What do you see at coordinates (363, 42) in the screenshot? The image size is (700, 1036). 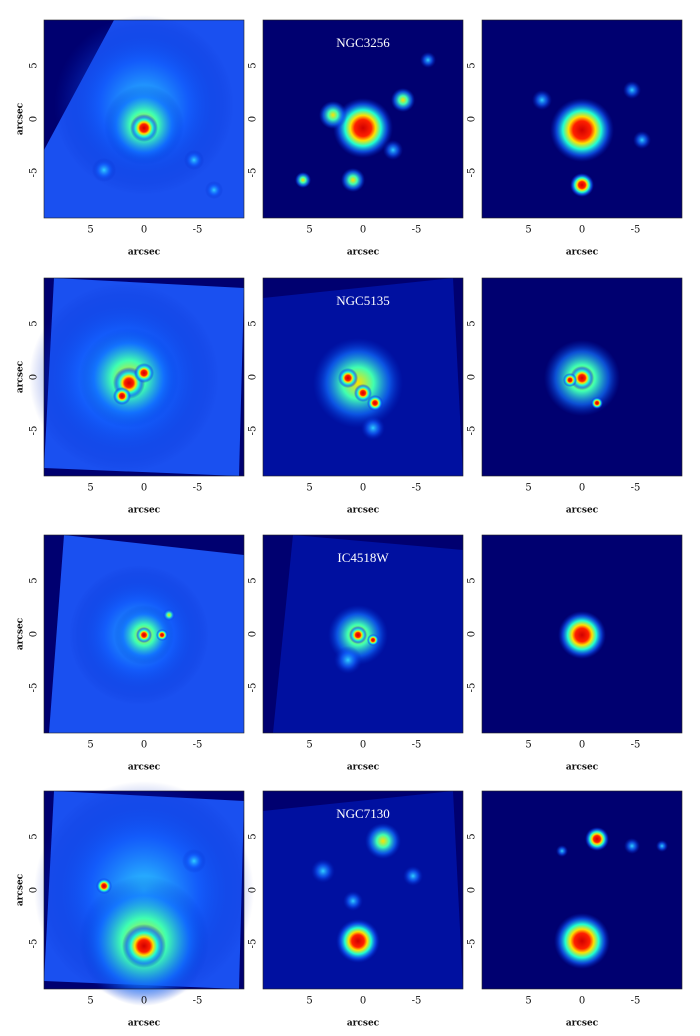 I see `panel-title: NGC3256` at bounding box center [363, 42].